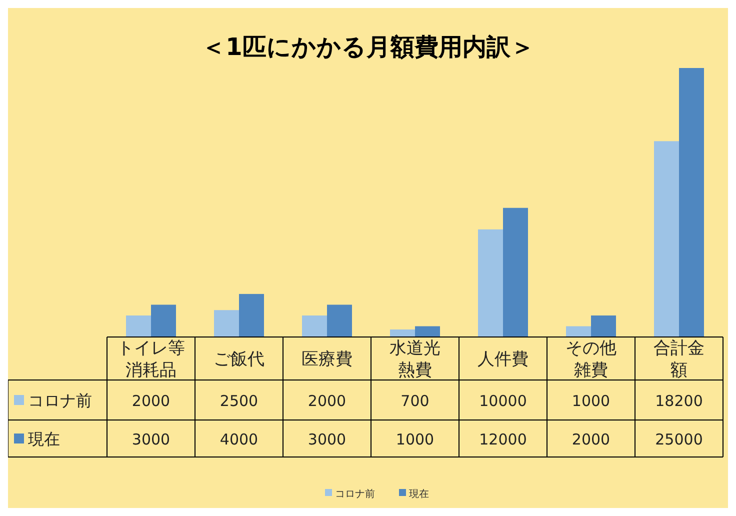 This screenshot has height=516, width=736. What do you see at coordinates (503, 401) in the screenshot?
I see `data-label: 10000` at bounding box center [503, 401].